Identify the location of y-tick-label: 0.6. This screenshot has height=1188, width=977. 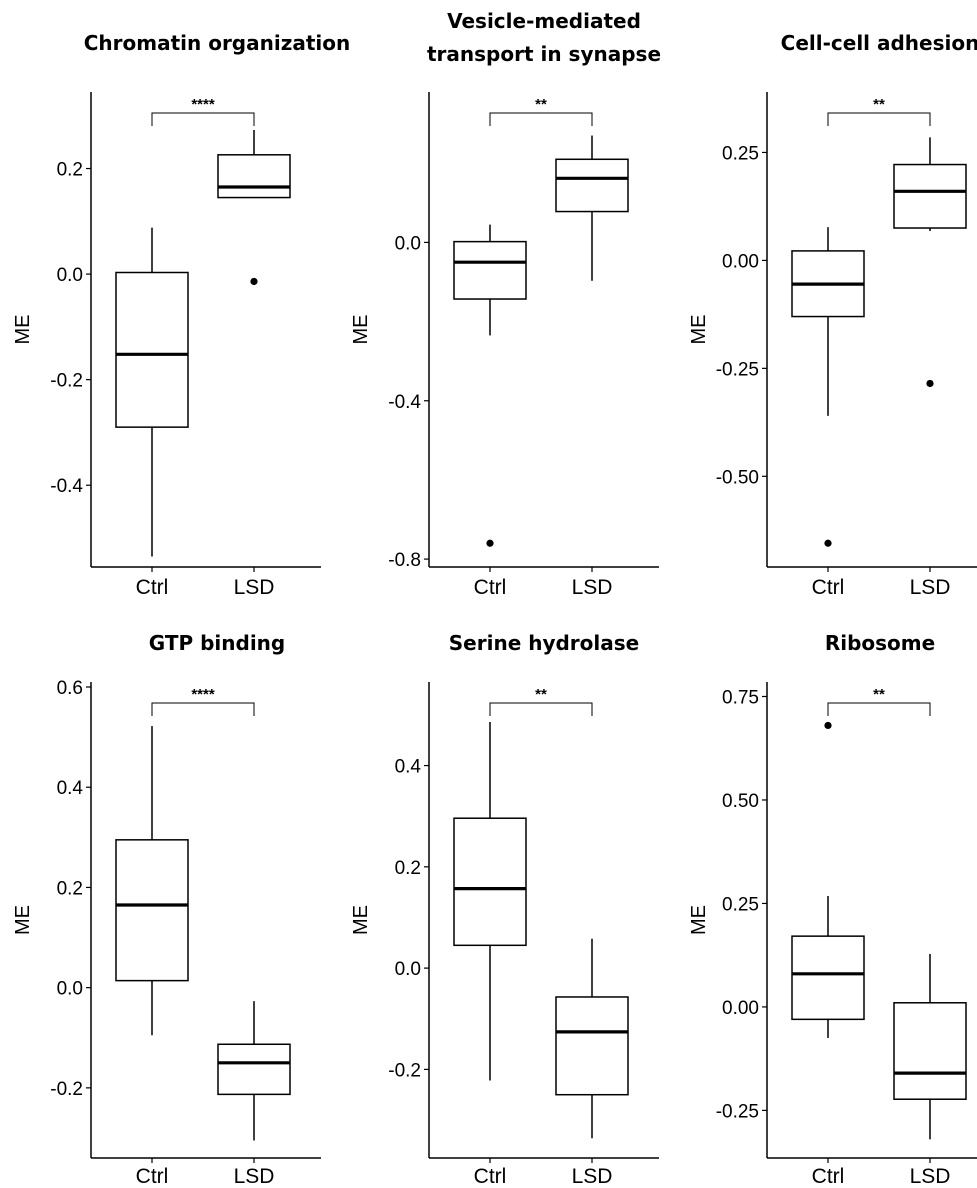
(70, 688).